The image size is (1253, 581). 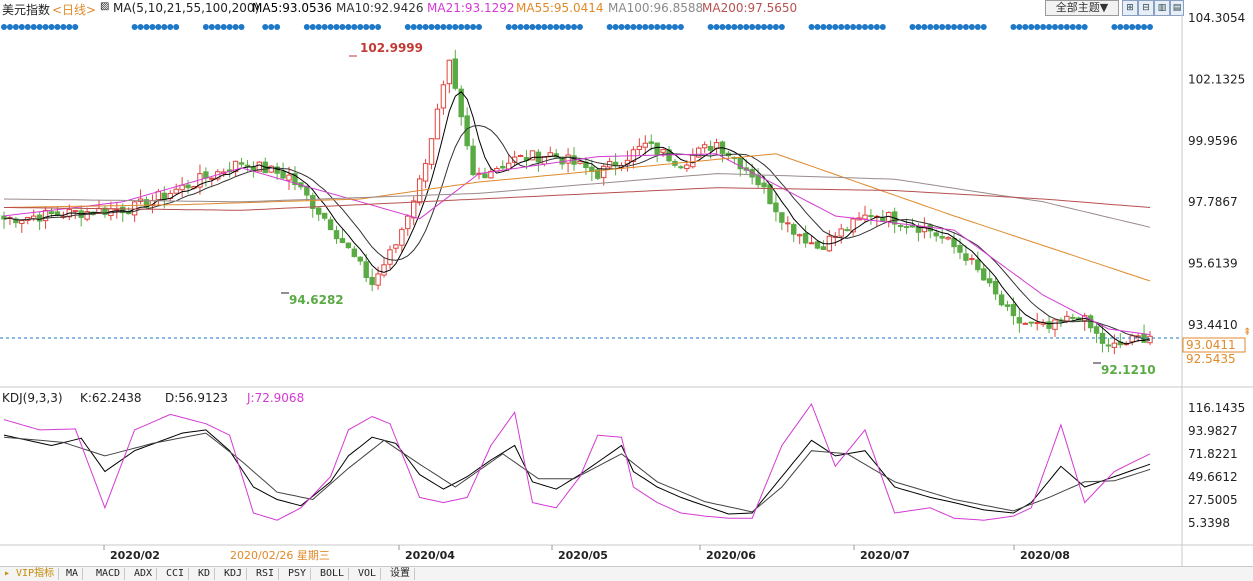 What do you see at coordinates (577, 199) in the screenshot?
I see `ma200-line` at bounding box center [577, 199].